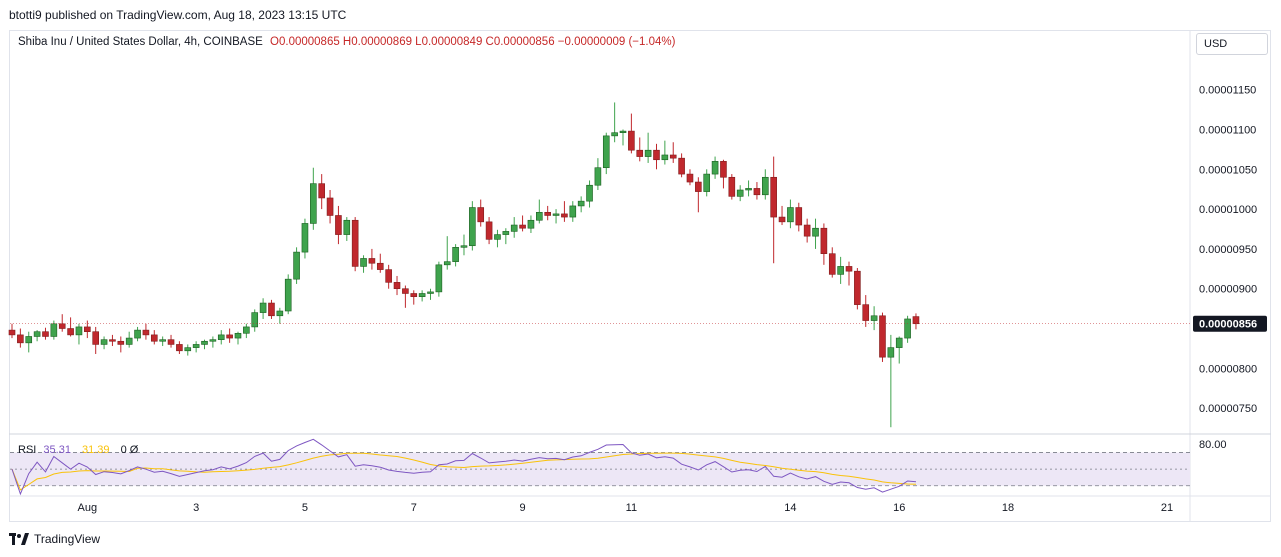 The image size is (1281, 557). I want to click on currency-button: USD, so click(1232, 44).